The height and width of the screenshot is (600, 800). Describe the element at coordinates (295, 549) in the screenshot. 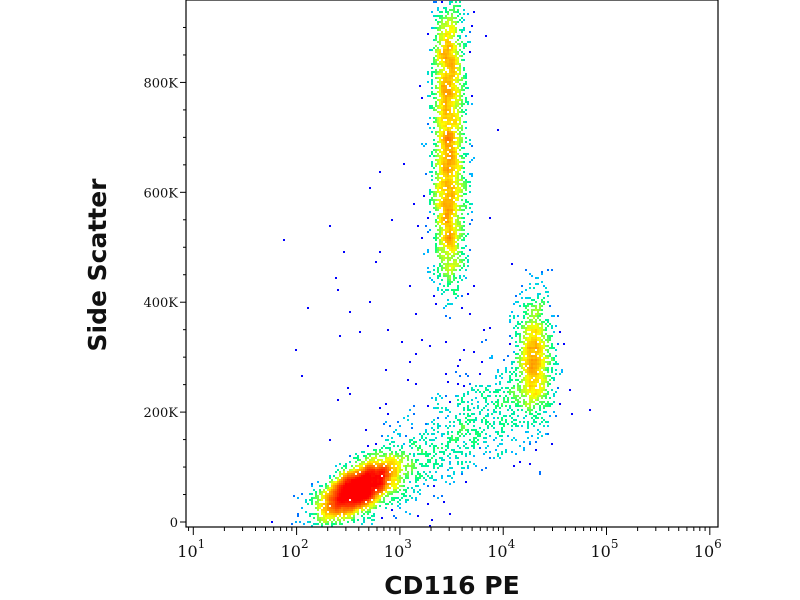

I see `x-tick-label: 102` at that location.